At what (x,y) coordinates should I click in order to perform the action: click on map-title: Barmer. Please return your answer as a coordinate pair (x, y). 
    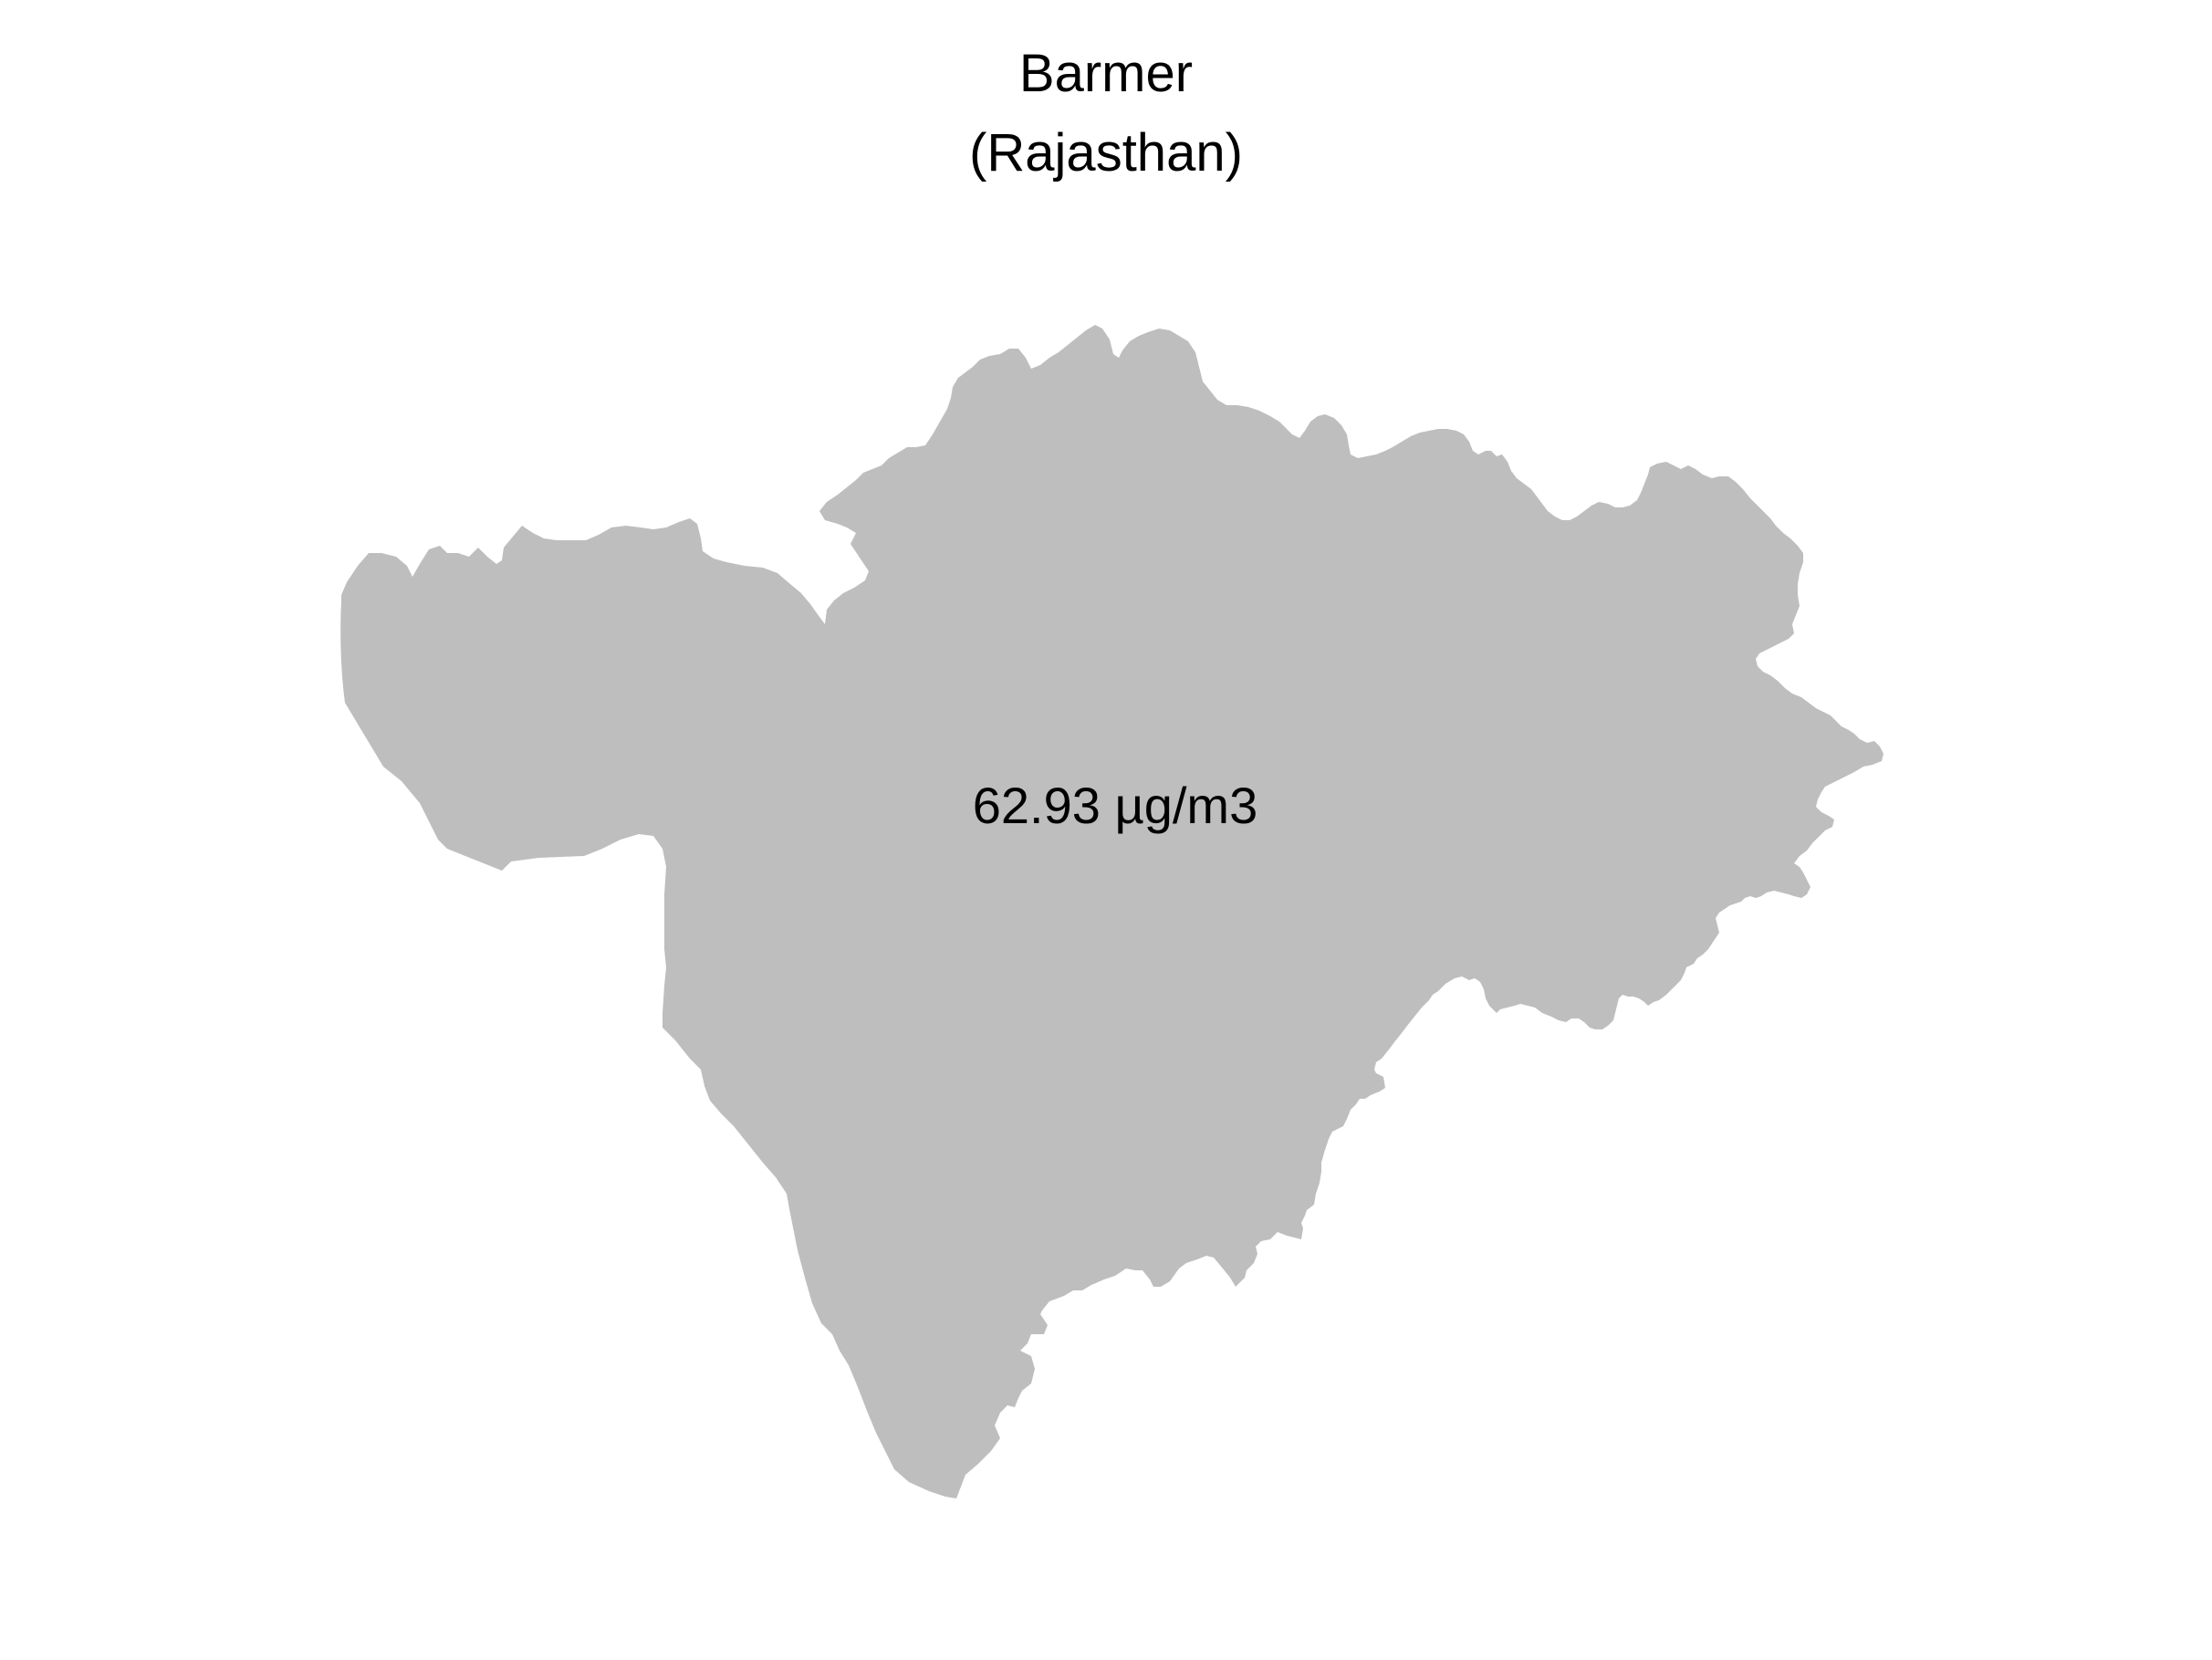
    Looking at the image, I should click on (1106, 73).